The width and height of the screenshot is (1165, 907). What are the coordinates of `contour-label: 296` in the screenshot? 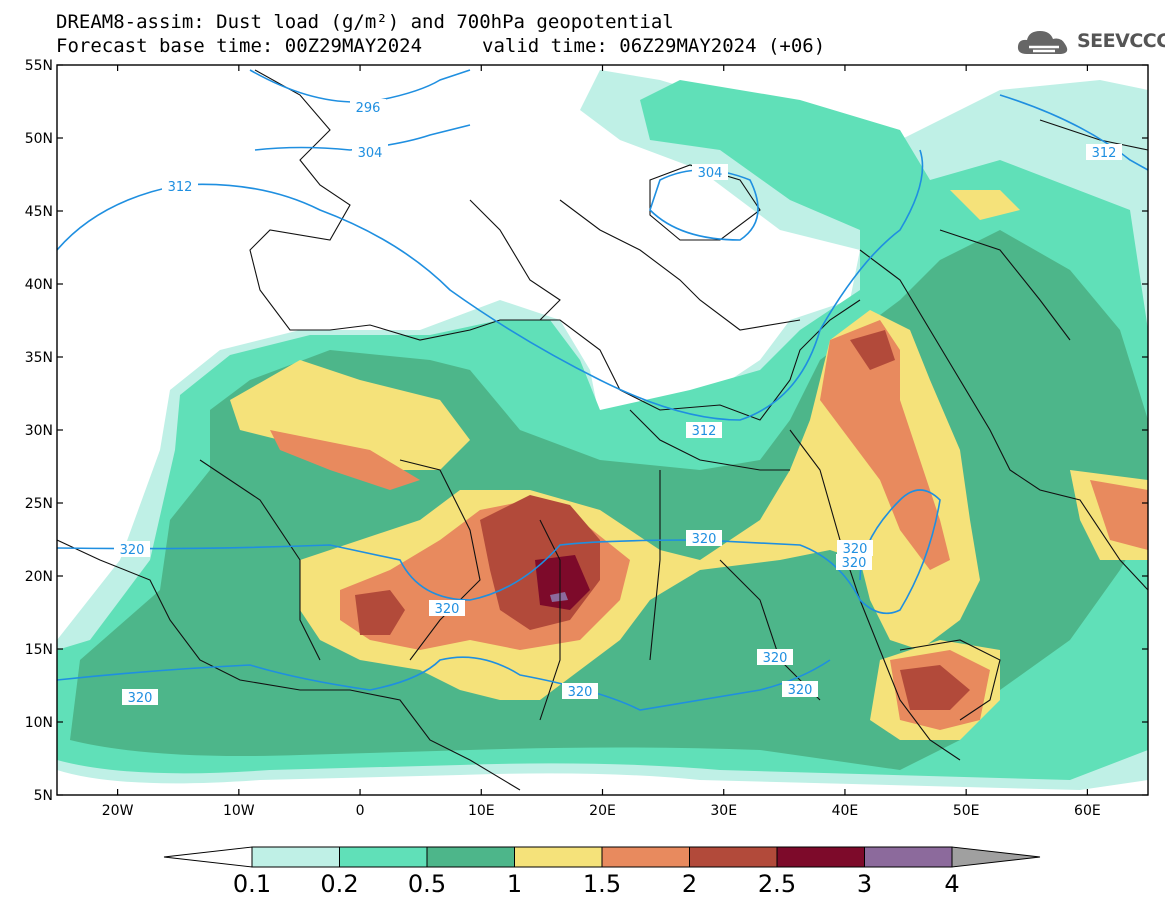 It's located at (368, 108).